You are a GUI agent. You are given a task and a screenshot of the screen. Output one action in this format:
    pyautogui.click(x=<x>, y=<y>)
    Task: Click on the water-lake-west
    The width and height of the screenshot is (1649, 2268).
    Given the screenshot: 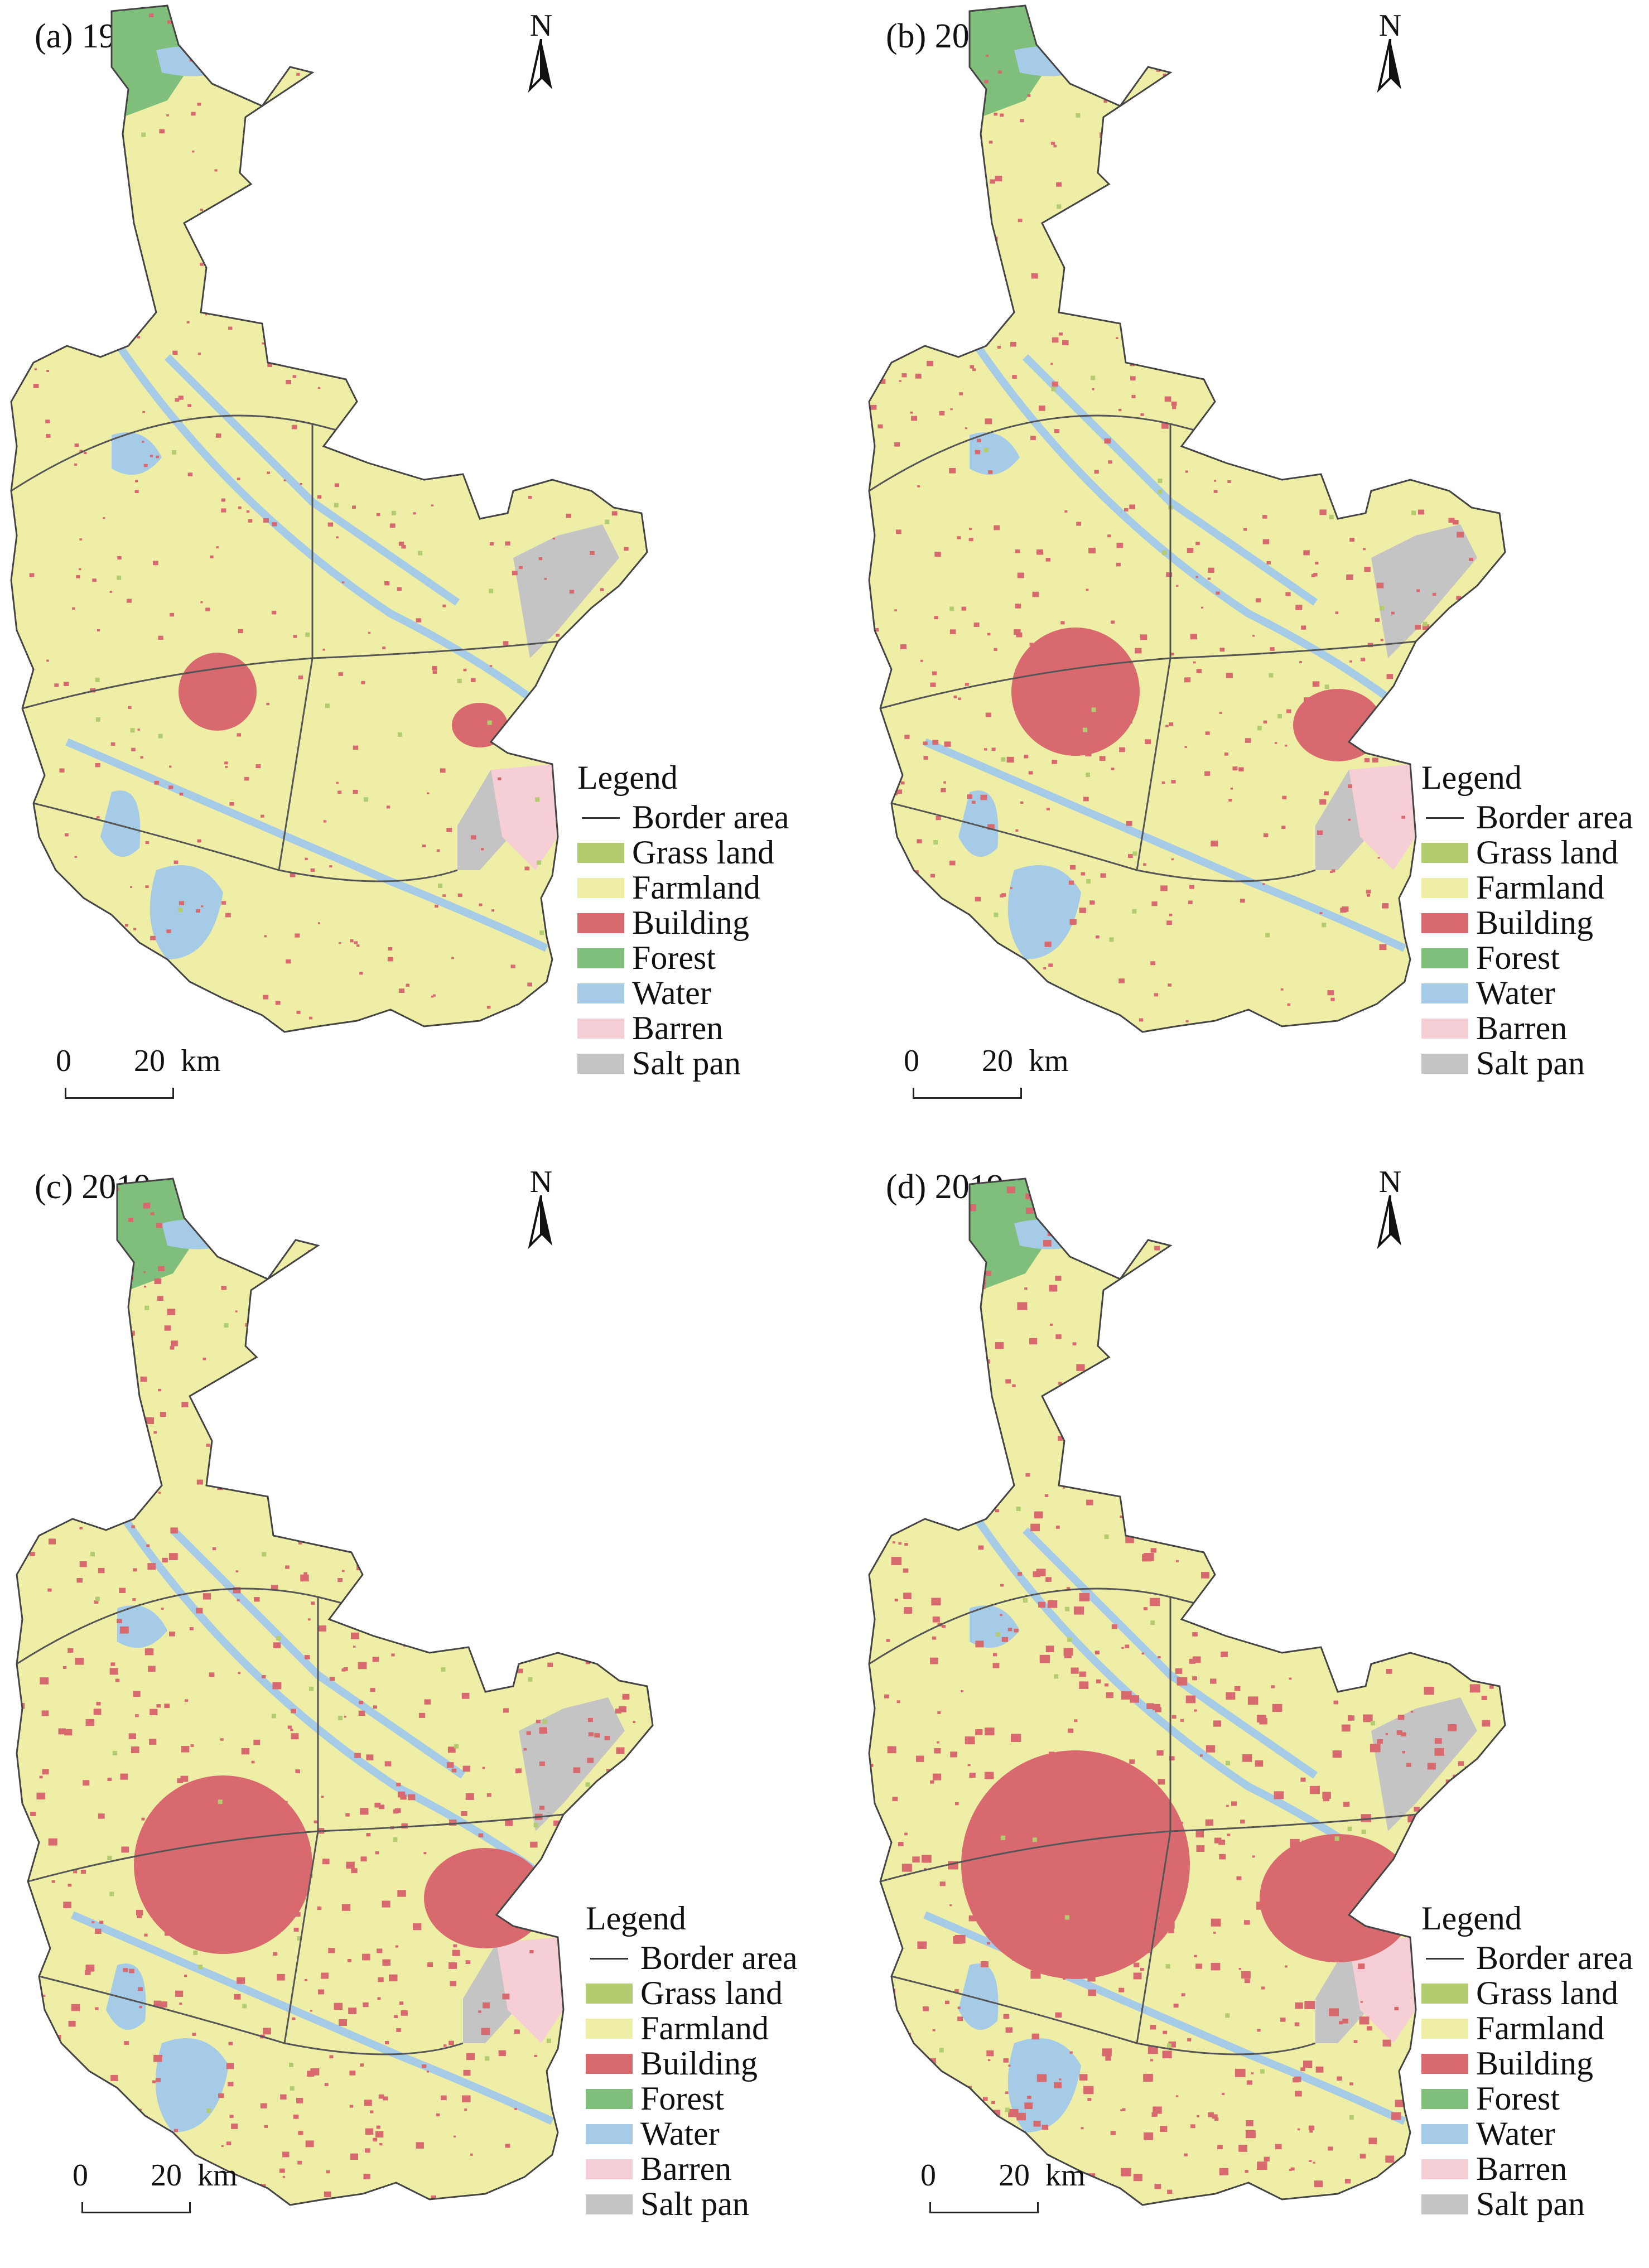 What is the action you would take?
    pyautogui.click(x=126, y=1997)
    